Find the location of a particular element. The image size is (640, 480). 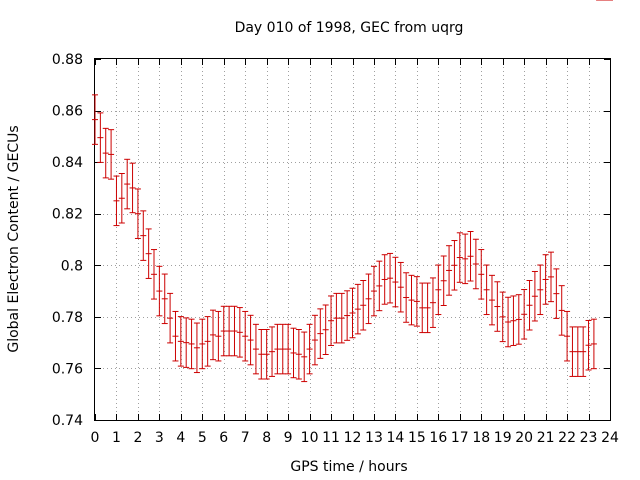

x-tick-label: 11 is located at coordinates (331, 438).